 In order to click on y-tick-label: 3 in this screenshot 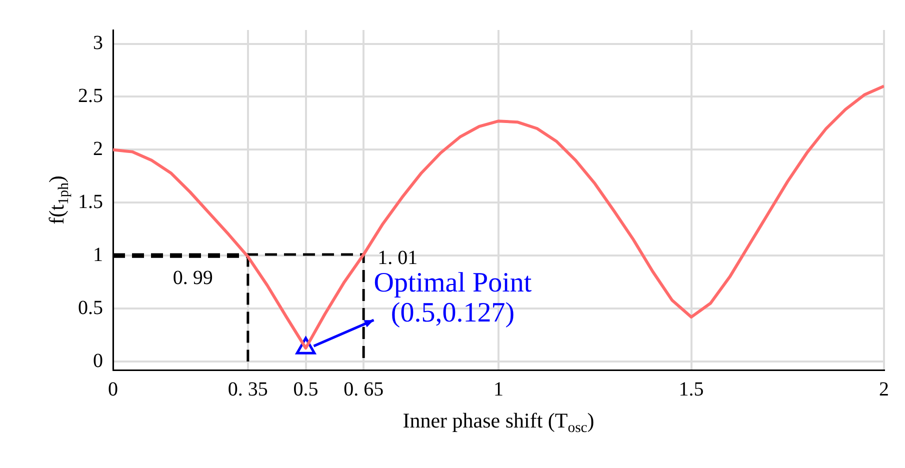, I will do `click(98, 43)`.